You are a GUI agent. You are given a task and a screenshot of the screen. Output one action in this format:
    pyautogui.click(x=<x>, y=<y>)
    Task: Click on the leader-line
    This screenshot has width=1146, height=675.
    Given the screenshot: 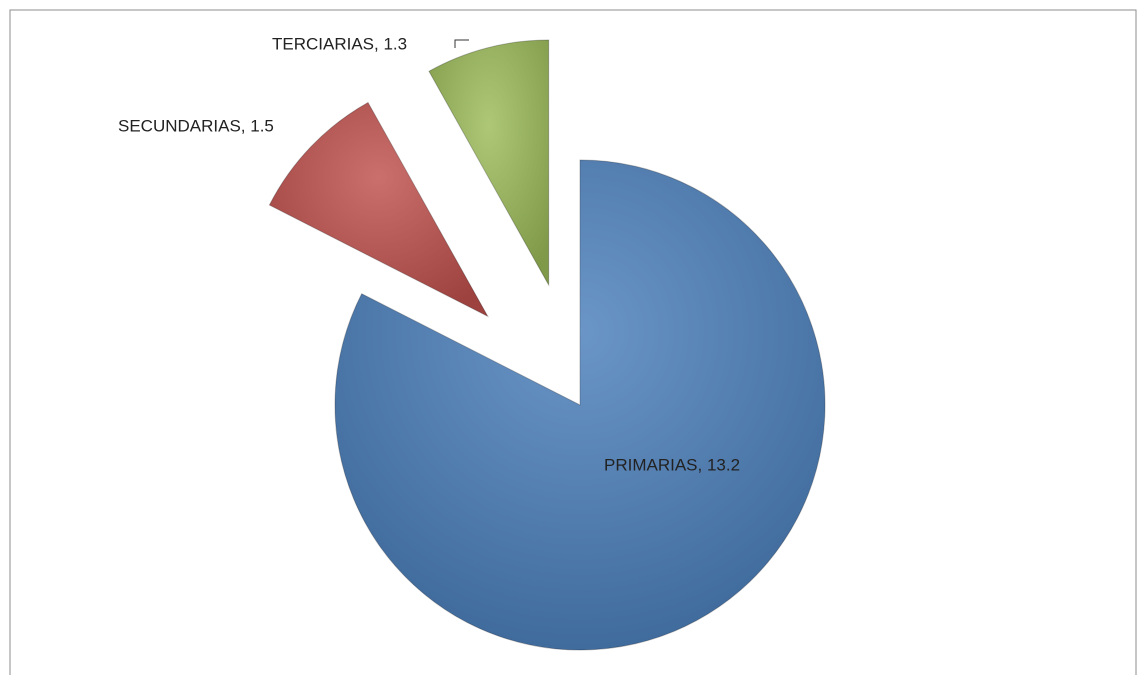 What is the action you would take?
    pyautogui.click(x=461, y=43)
    